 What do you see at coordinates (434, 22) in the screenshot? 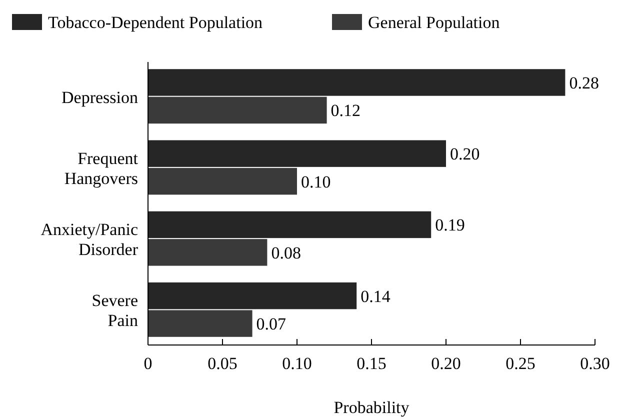
I see `legend-label: General Population` at bounding box center [434, 22].